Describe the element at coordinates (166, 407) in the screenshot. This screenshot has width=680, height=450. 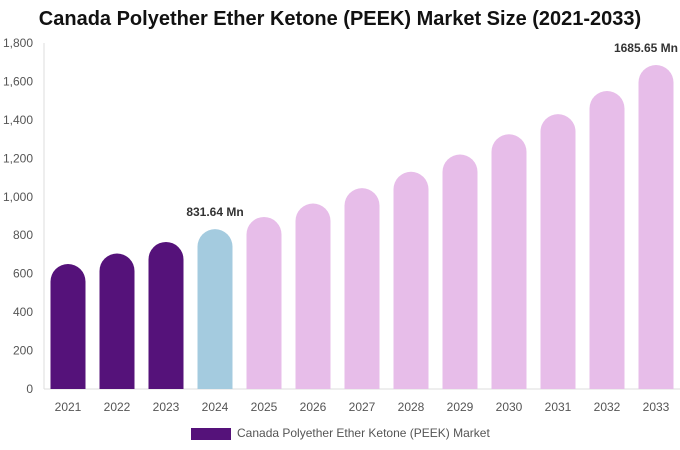
I see `x-tick-label: 2023` at that location.